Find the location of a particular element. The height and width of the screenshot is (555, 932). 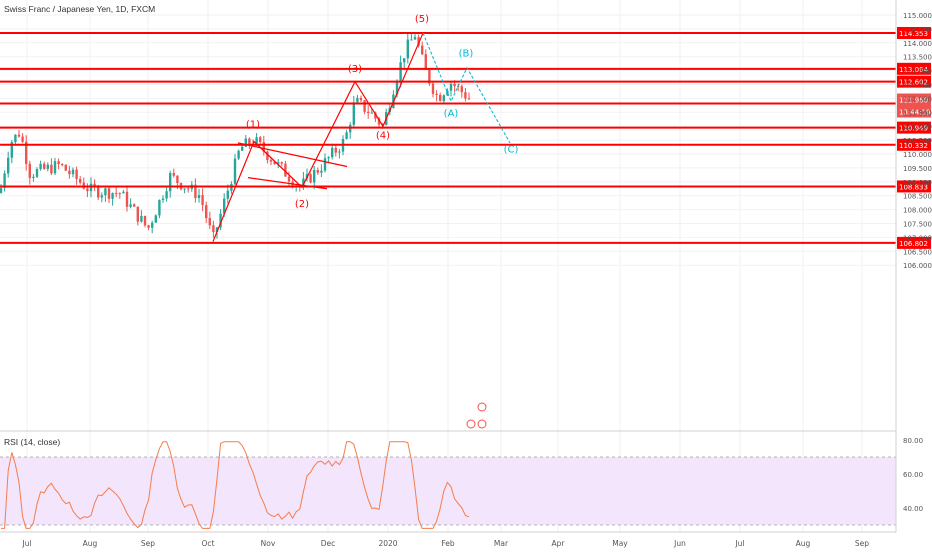

y-tick-label: 108.500 is located at coordinates (917, 197).